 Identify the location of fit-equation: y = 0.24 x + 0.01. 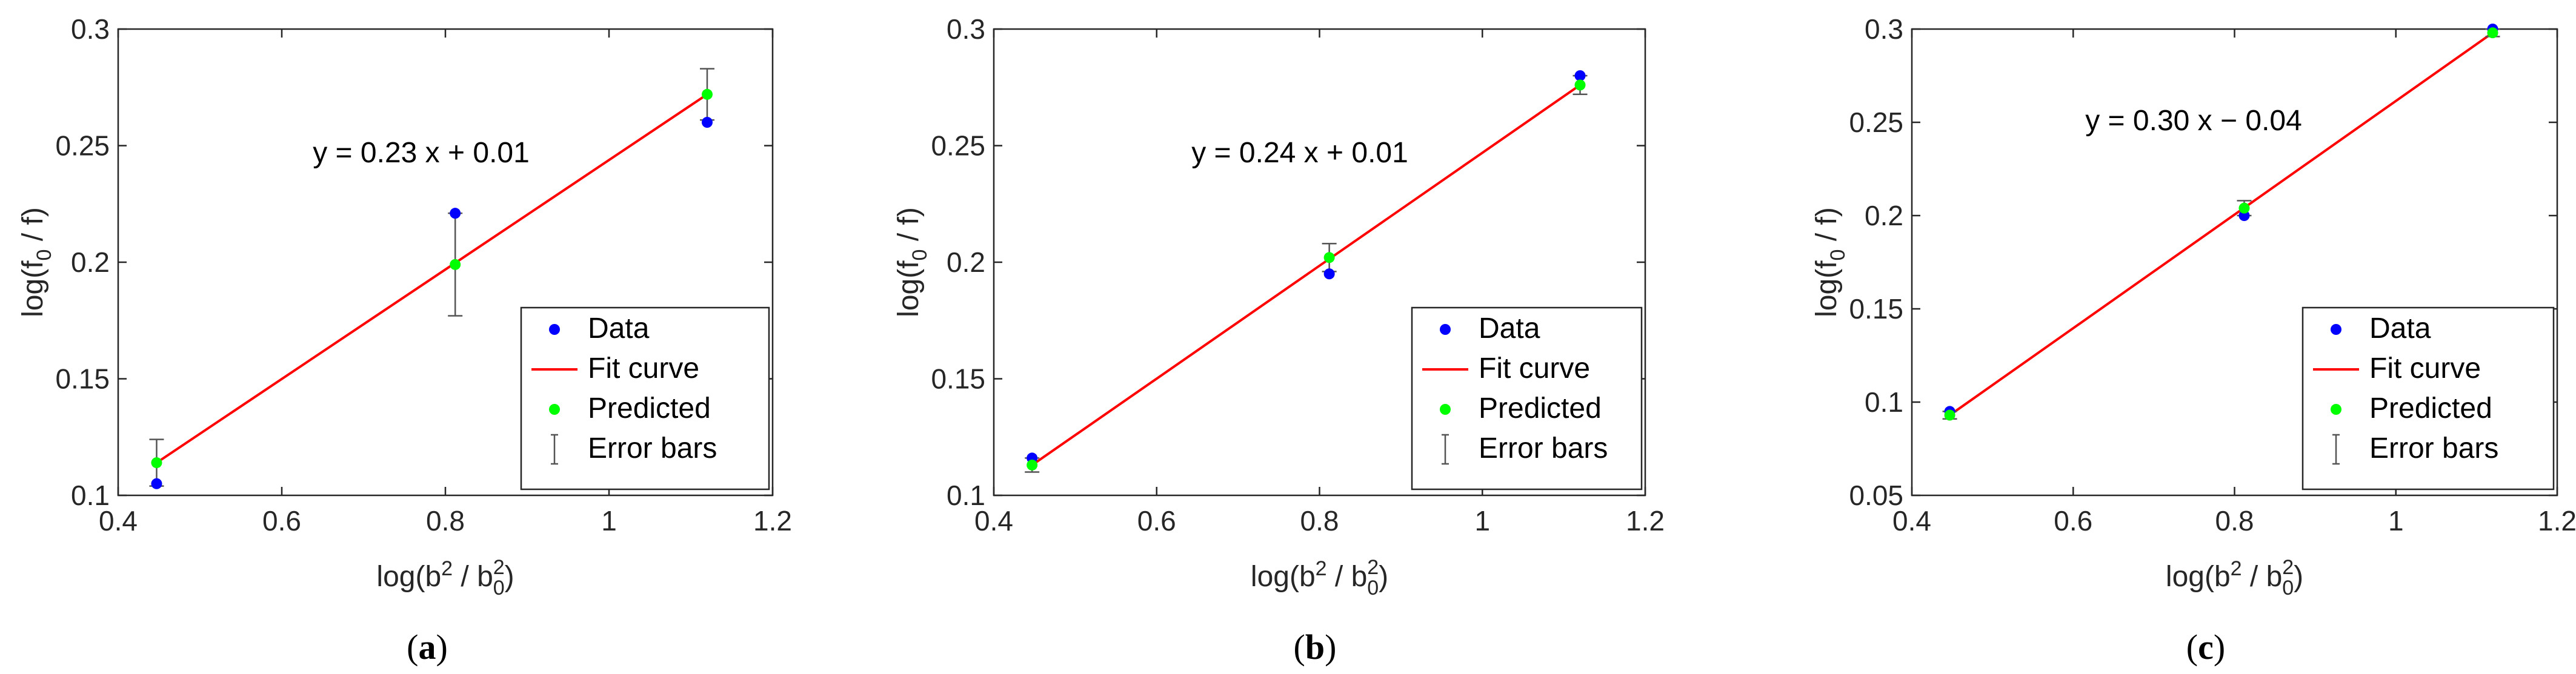
(1299, 153).